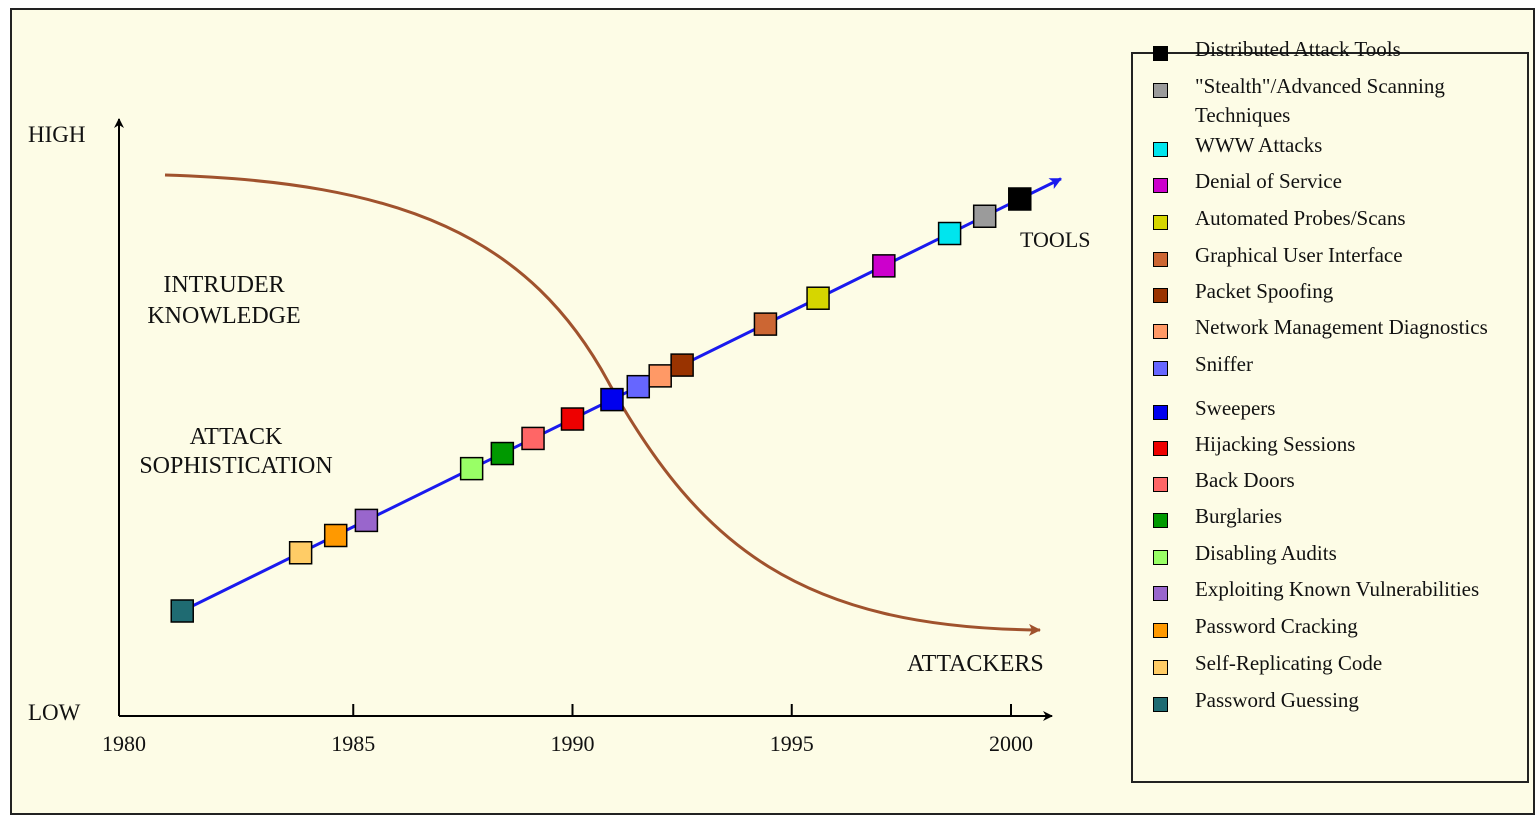 This screenshot has height=817, width=1539. Describe the element at coordinates (572, 419) in the screenshot. I see `marker-hijacking-sessions` at that location.